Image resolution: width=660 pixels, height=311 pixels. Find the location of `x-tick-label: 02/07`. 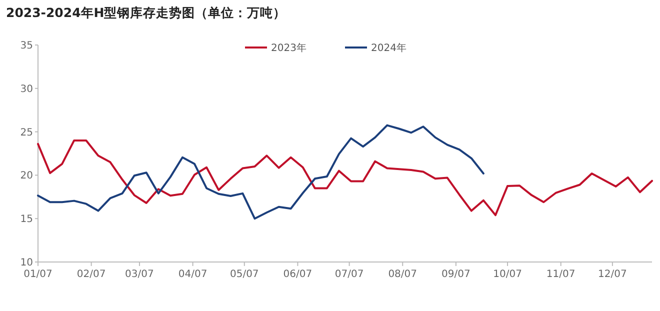

x-tick-label: 02/07 is located at coordinates (91, 274).